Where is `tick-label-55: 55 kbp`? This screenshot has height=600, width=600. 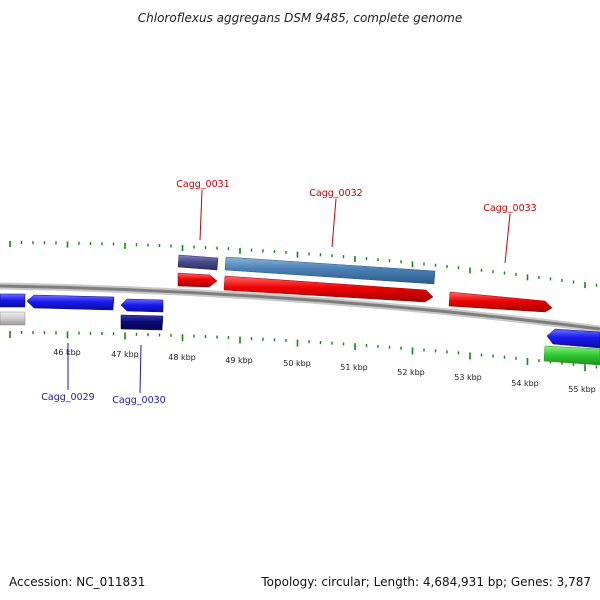
tick-label-55: 55 kbp is located at coordinates (582, 389).